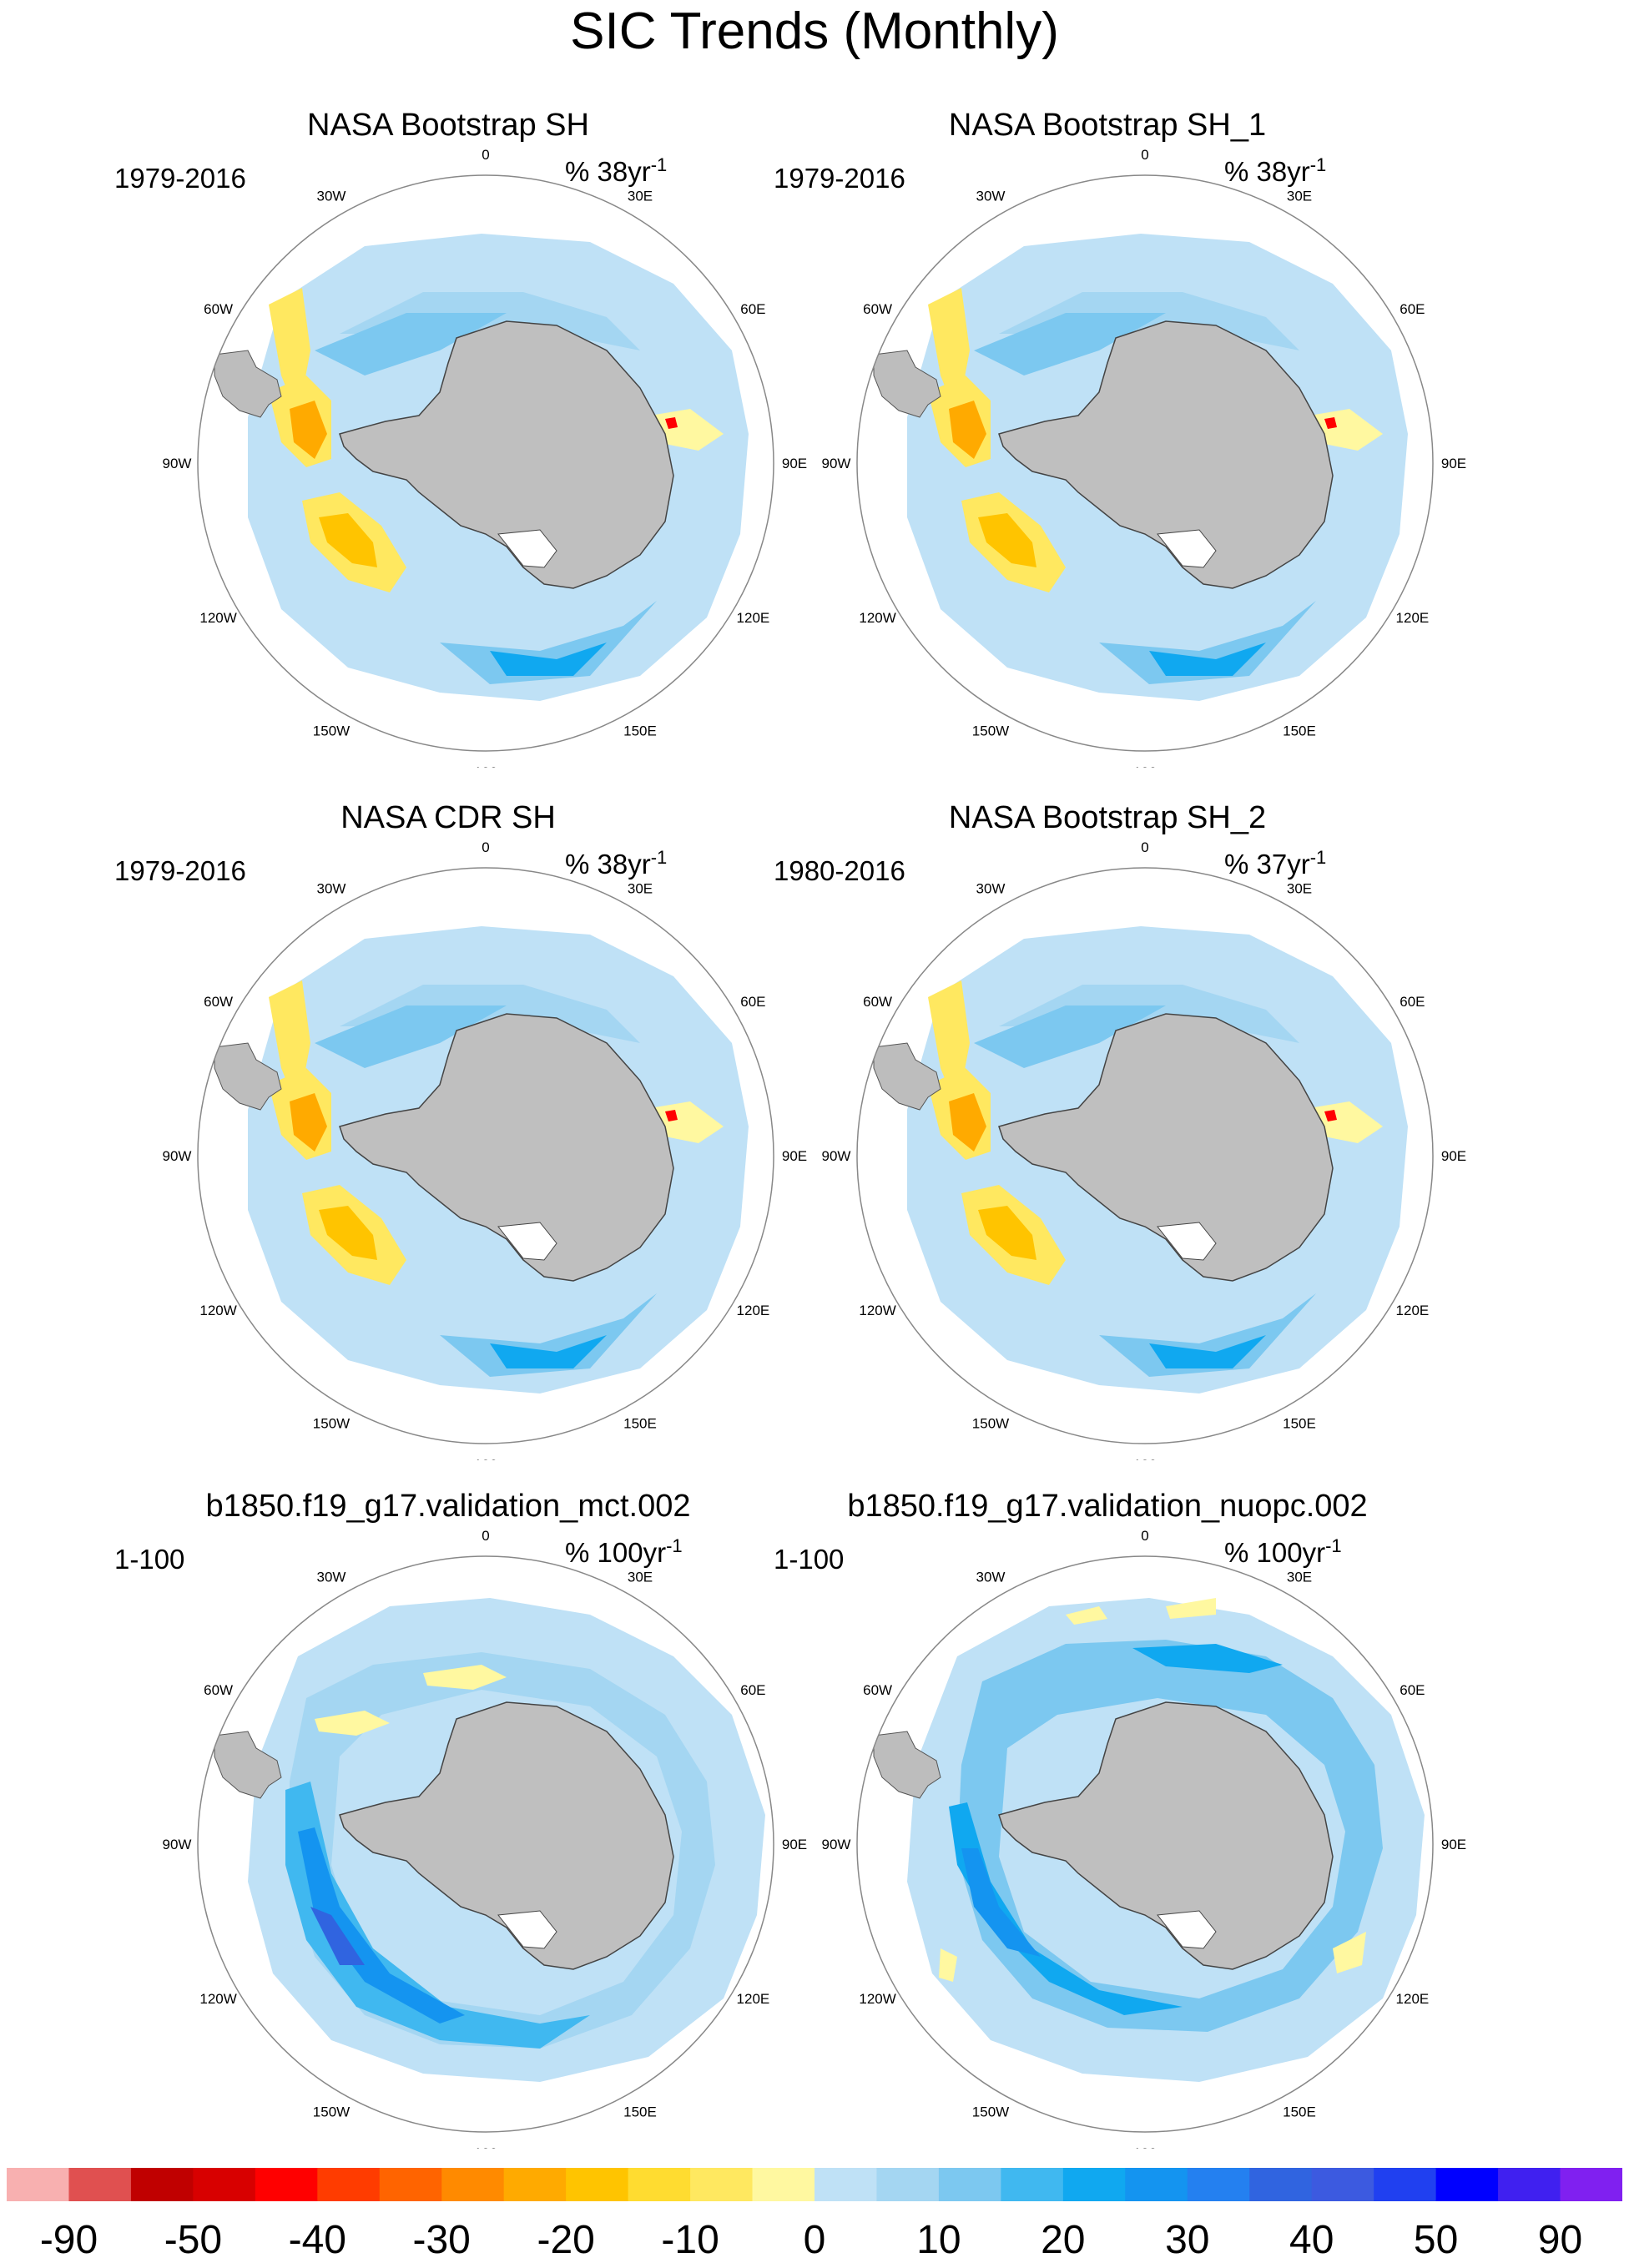 Image resolution: width=1629 pixels, height=2268 pixels. I want to click on colorbar-label: 90, so click(1560, 2240).